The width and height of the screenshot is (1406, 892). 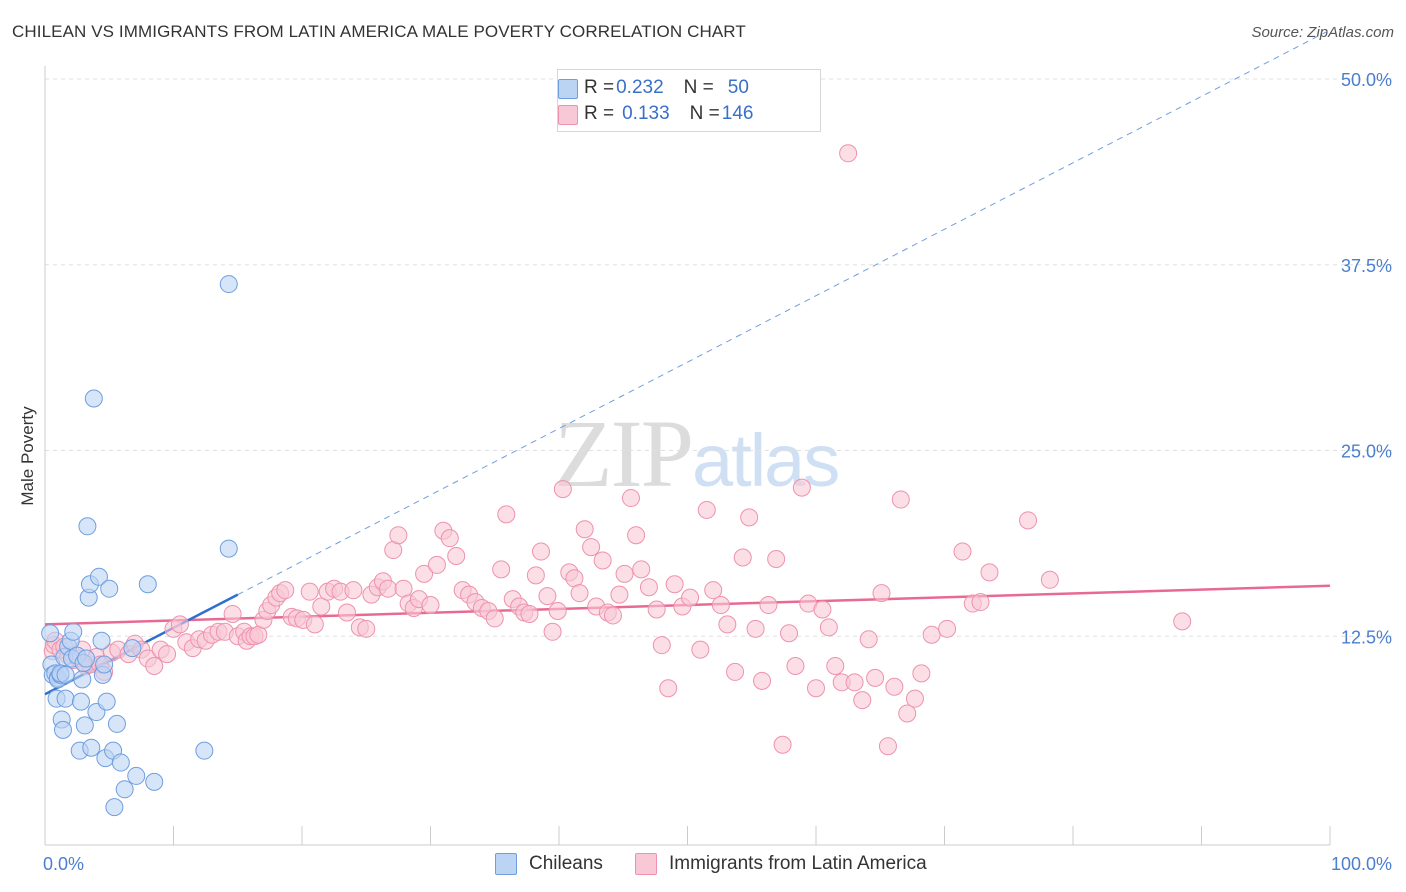 What do you see at coordinates (646, 113) in the screenshot?
I see `r-value: 0.133` at bounding box center [646, 113].